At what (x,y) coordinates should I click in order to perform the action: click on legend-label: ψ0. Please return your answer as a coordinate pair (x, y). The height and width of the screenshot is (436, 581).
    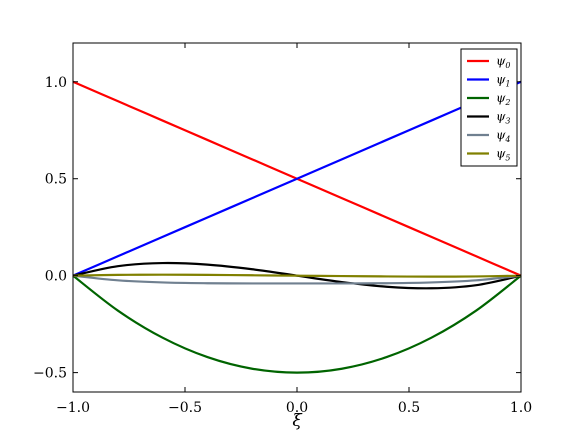
    Looking at the image, I should click on (503, 62).